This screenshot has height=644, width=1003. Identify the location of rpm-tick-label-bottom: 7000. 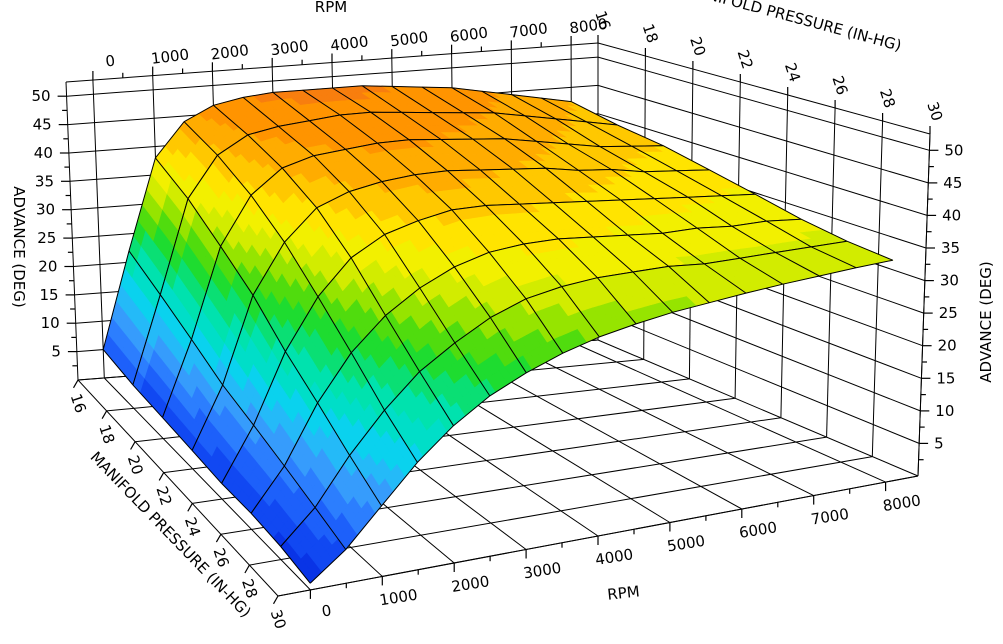
(830, 517).